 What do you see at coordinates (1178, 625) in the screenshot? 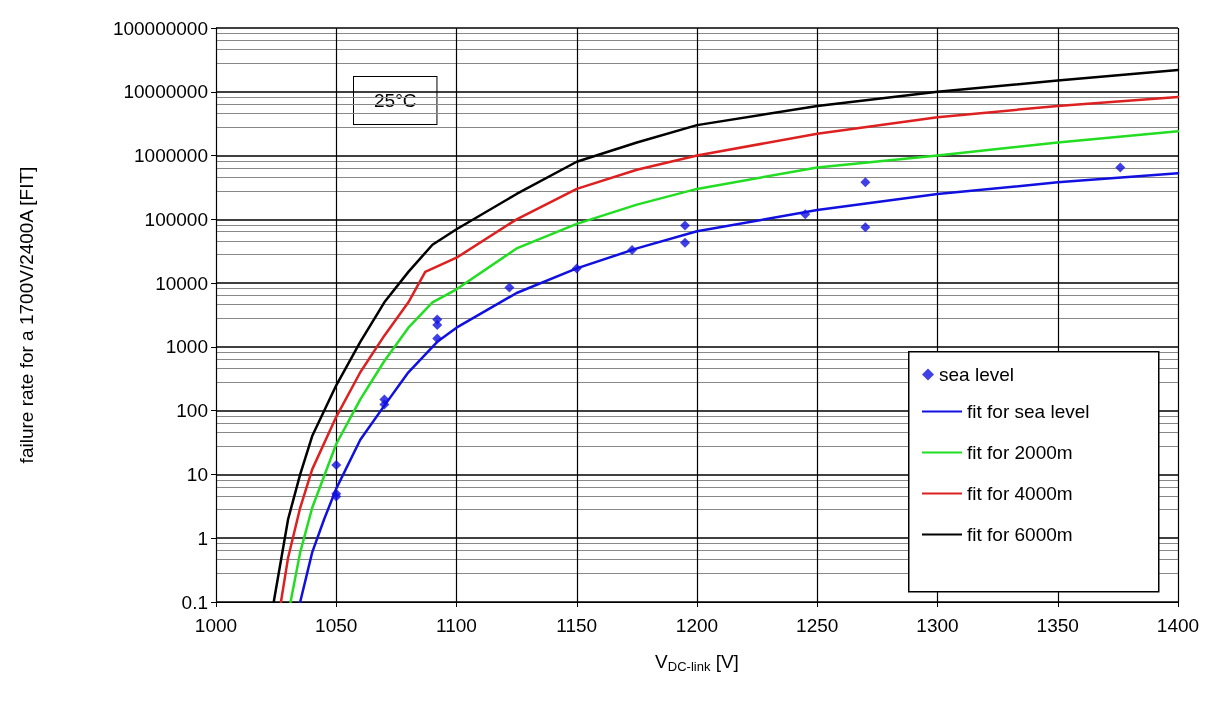
I see `x-tick-label: 1400` at bounding box center [1178, 625].